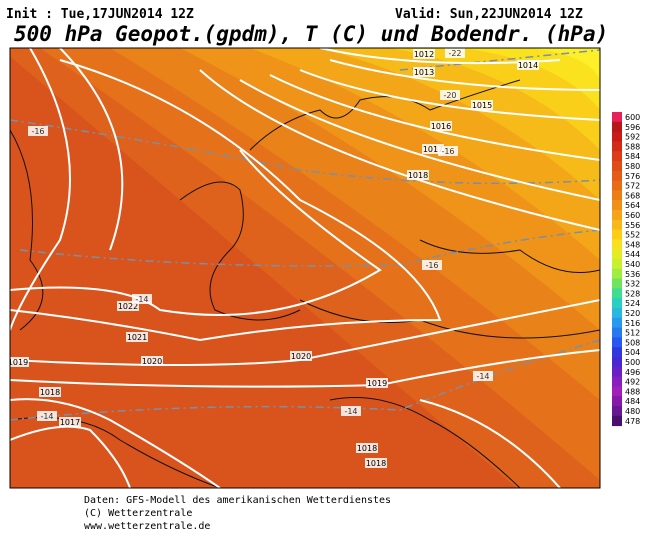  What do you see at coordinates (632, 293) in the screenshot?
I see `color-scale-label: 528` at bounding box center [632, 293].